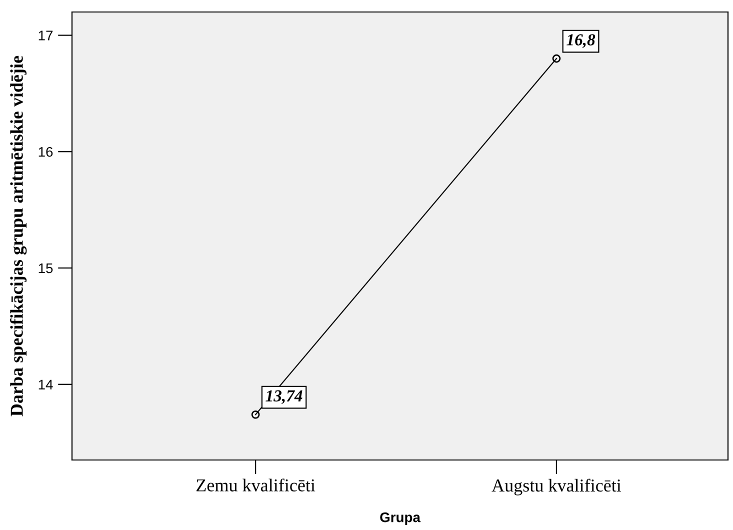 This screenshot has width=733, height=530. What do you see at coordinates (400, 518) in the screenshot?
I see `x-axis-title: Grupa` at bounding box center [400, 518].